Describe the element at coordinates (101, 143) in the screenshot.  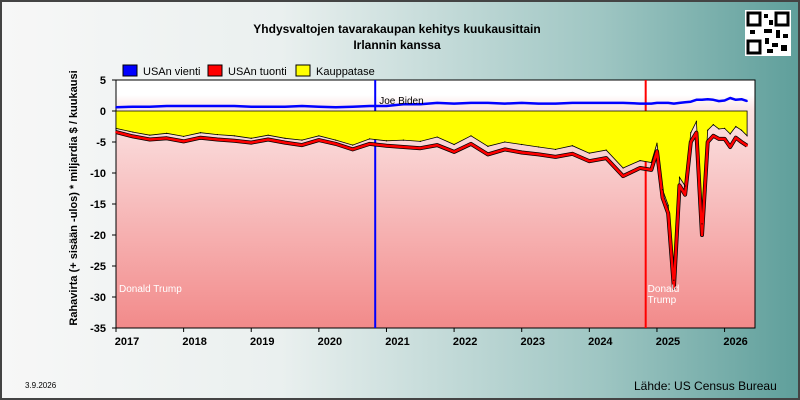
I see `y-tick-label: -5` at that location.